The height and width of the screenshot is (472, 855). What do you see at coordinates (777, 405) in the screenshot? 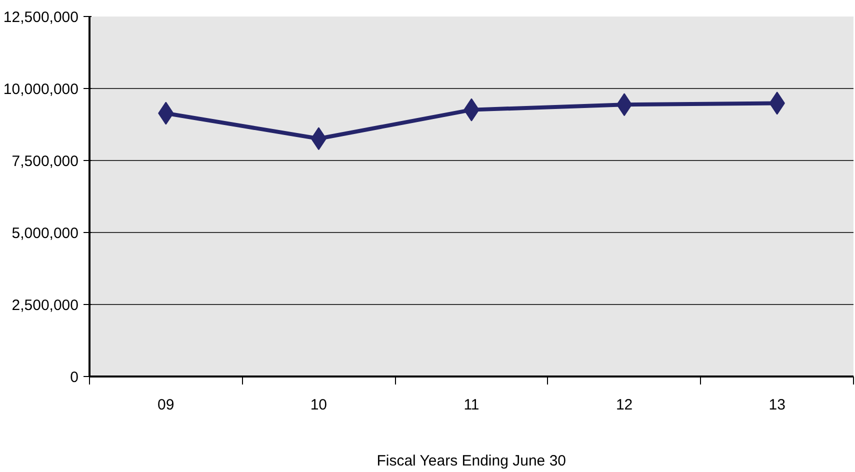
I see `x-tick-label: 13` at bounding box center [777, 405].